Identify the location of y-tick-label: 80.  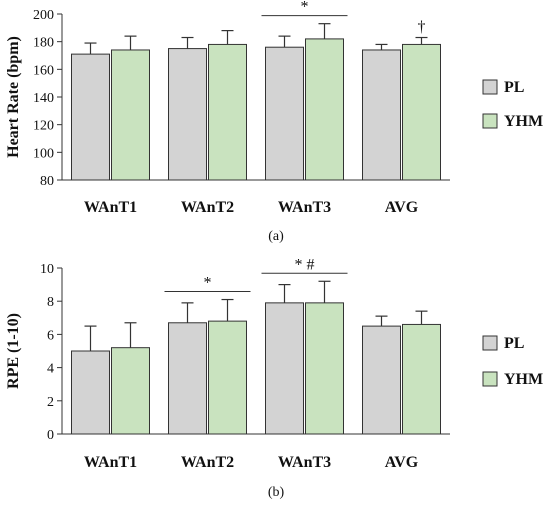
(47, 181).